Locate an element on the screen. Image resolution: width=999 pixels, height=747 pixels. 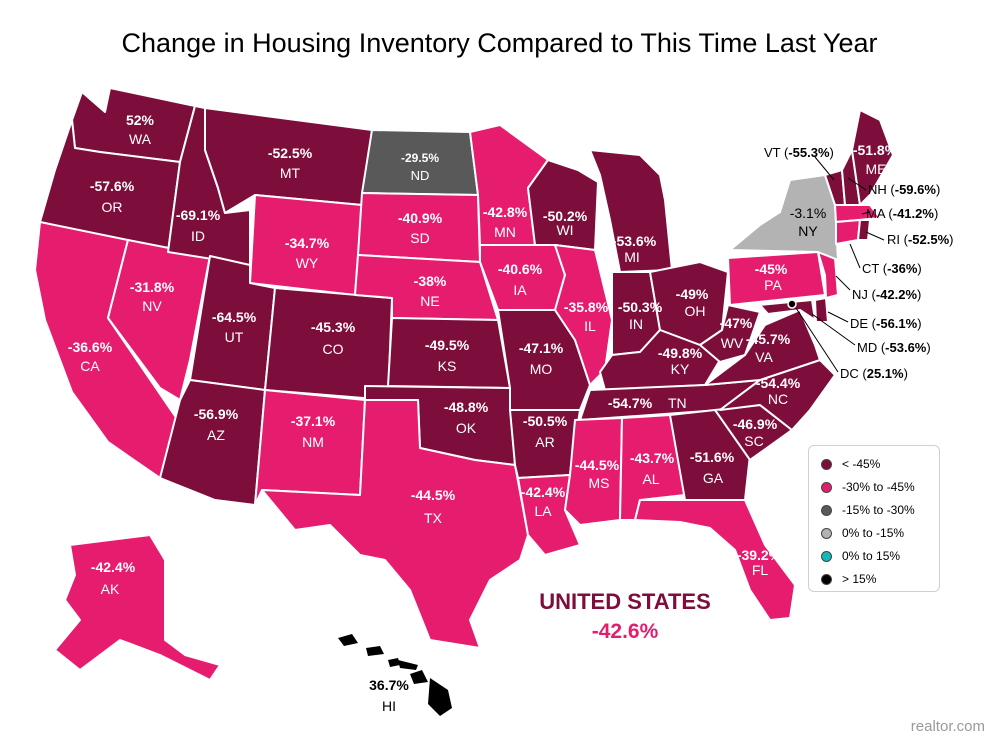
legend-label: -15% to -30% is located at coordinates (878, 510).